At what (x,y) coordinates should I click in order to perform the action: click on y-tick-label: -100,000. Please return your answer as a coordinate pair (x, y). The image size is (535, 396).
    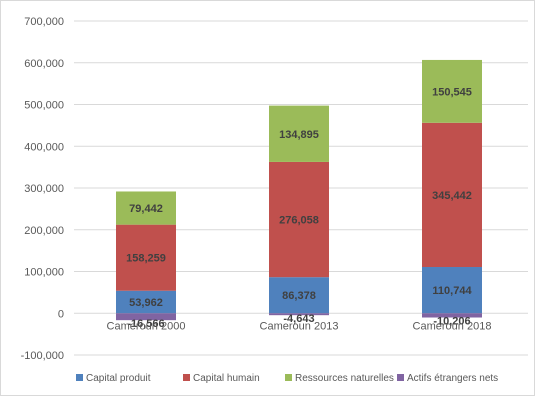
    Looking at the image, I should click on (42, 356).